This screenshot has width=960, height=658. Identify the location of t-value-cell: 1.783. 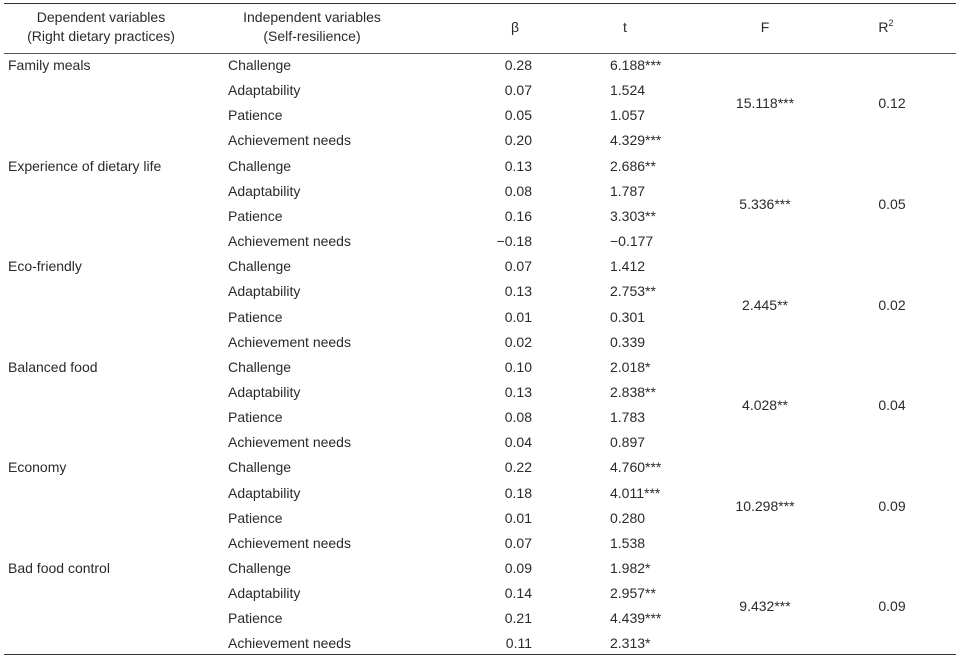
(628, 417).